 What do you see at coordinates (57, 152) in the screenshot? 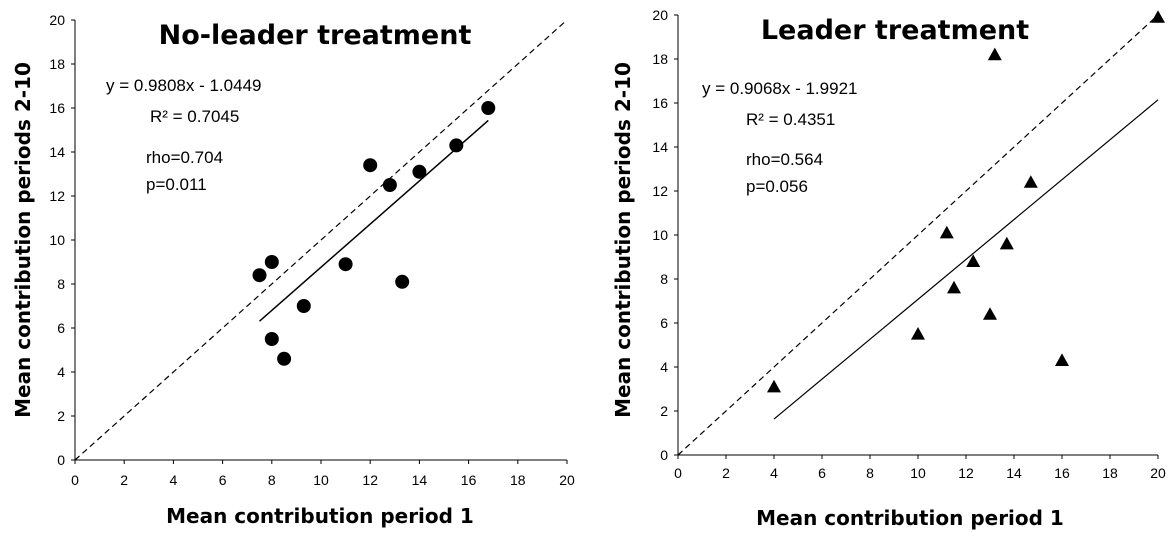
I see `chart-no-leader-y-tick-label: 14` at bounding box center [57, 152].